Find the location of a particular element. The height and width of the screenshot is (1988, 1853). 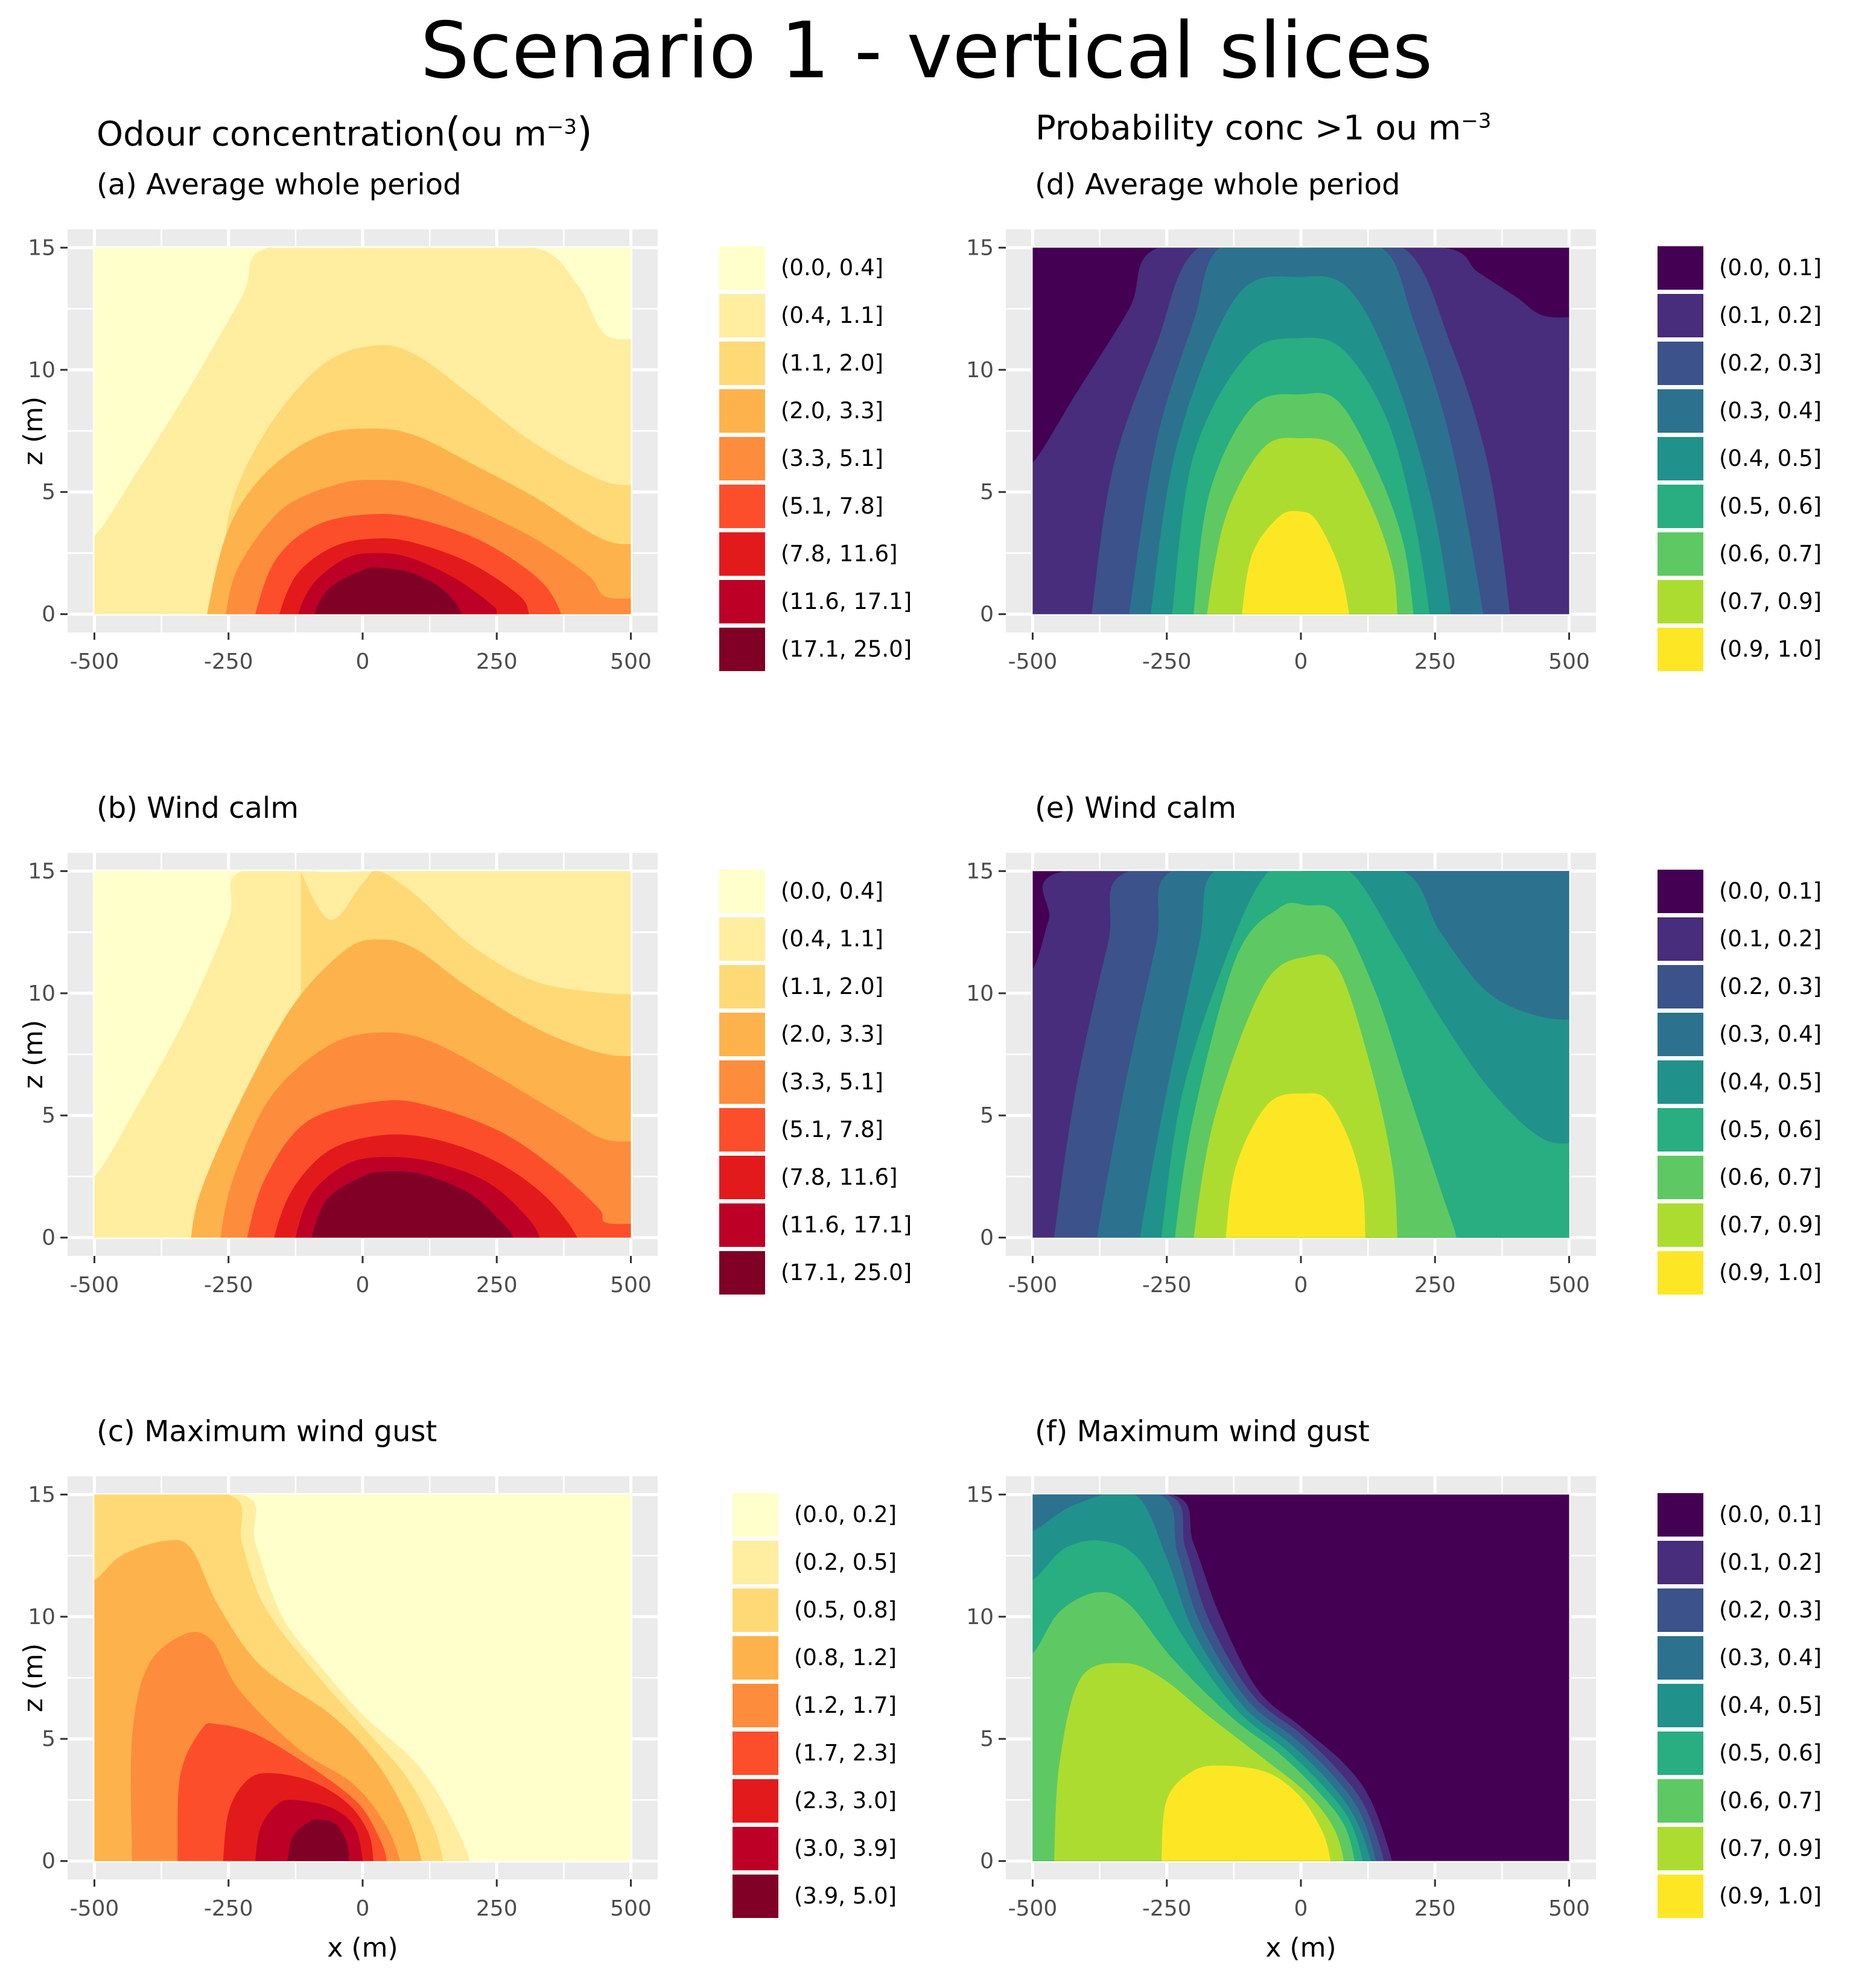

axes: -500 -250 0 250 500 0 5 10 15 z (m) is located at coordinates (335, 454).